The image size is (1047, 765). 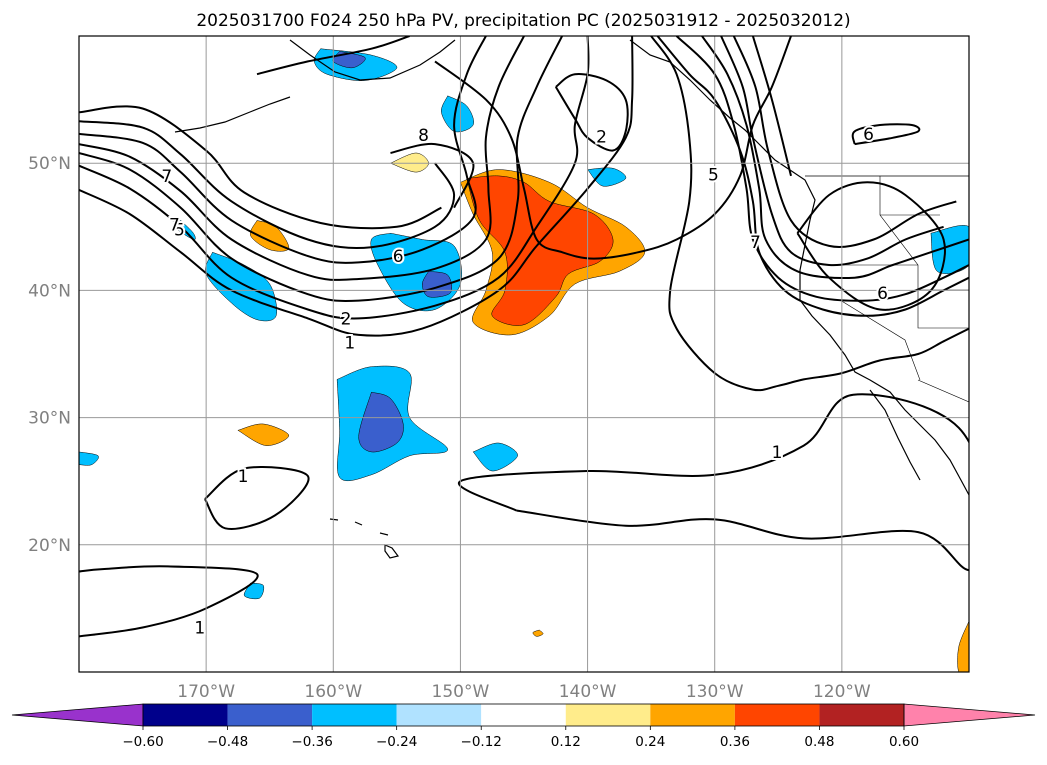 What do you see at coordinates (49, 546) in the screenshot?
I see `y-tick-label: 20°N` at bounding box center [49, 546].